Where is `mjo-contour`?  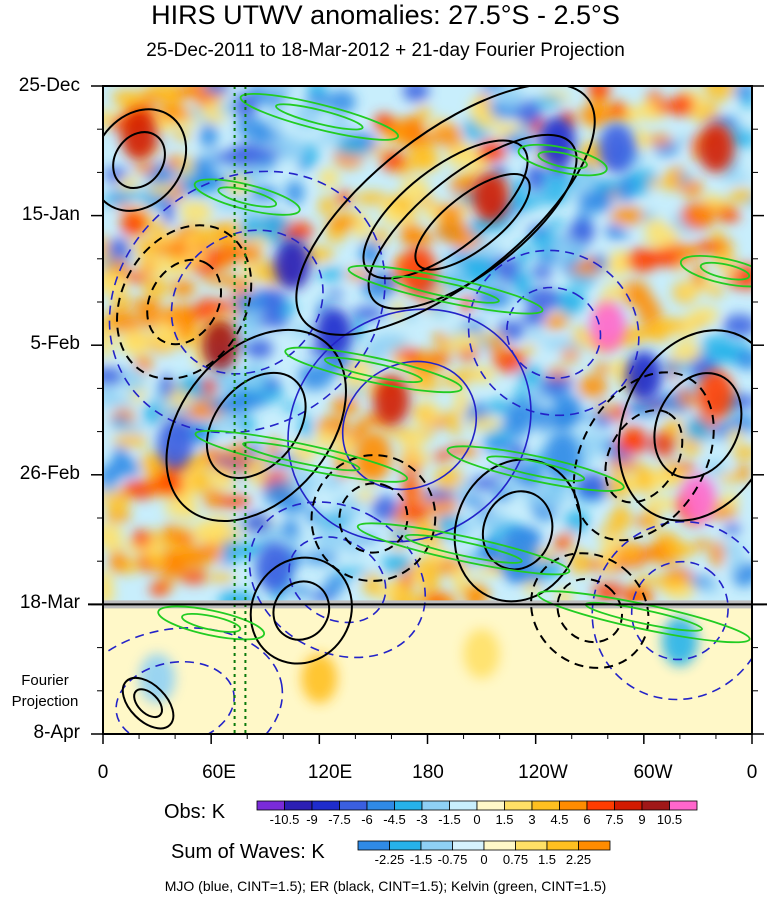
mjo-contour is located at coordinates (554, 333).